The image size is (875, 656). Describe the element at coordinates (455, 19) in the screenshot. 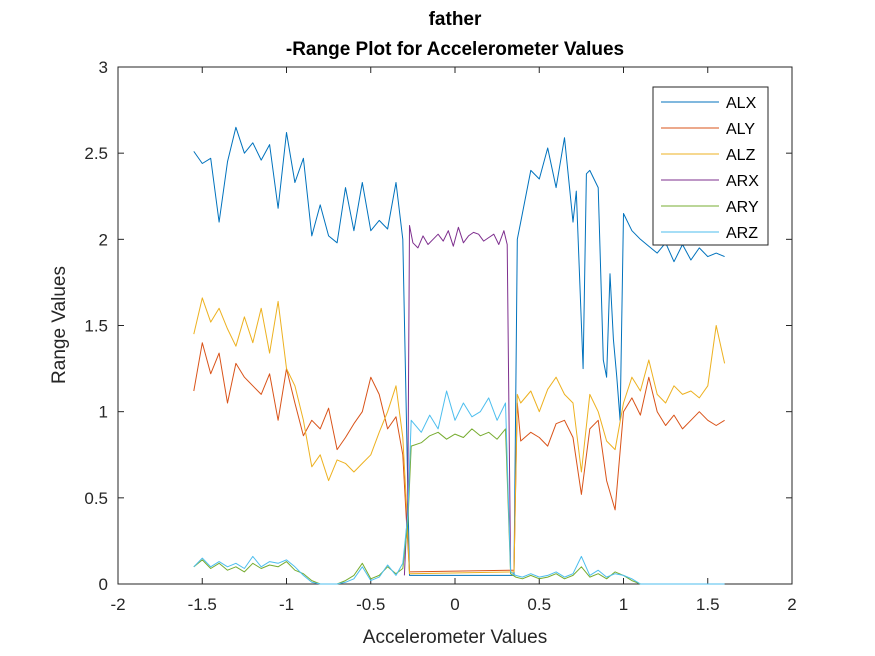

I see `chart-title: father` at that location.